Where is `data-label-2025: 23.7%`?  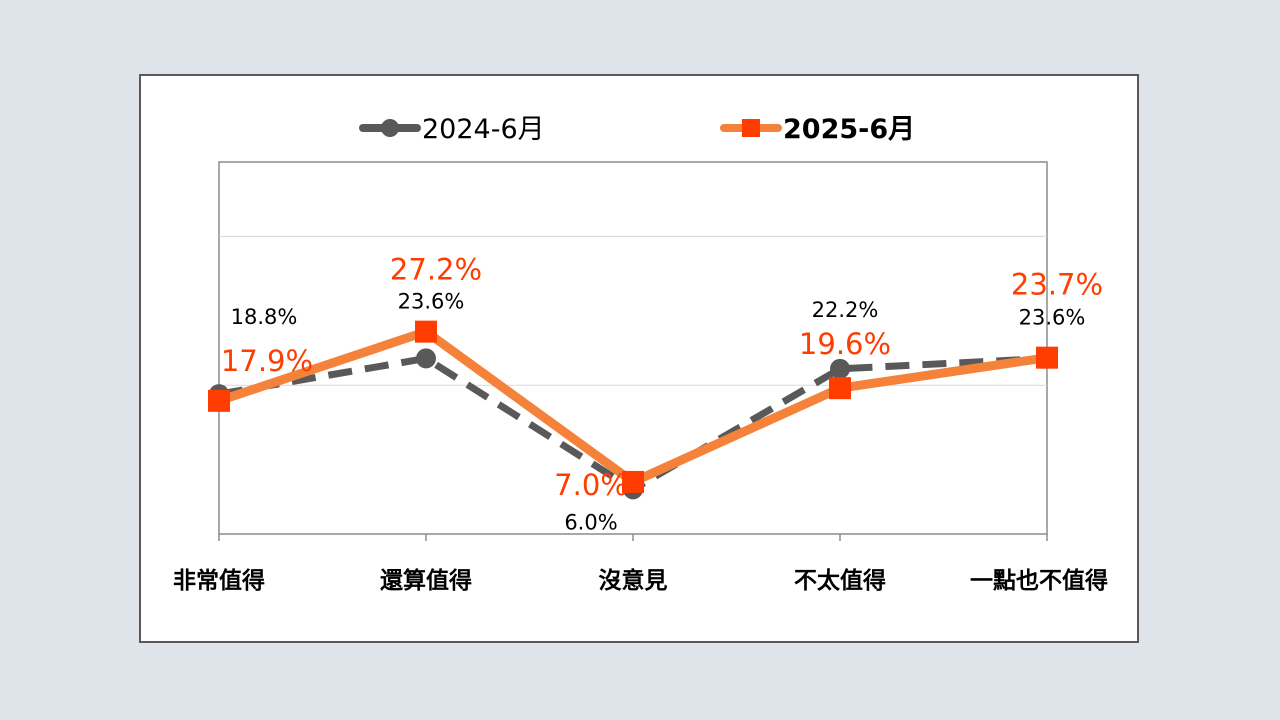
data-label-2025: 23.7% is located at coordinates (1057, 285).